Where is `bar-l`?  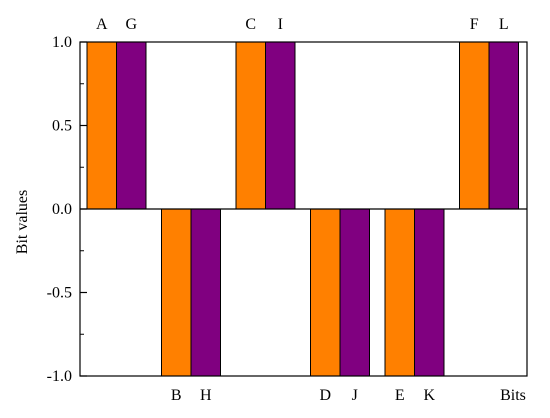
bar-l is located at coordinates (503, 125).